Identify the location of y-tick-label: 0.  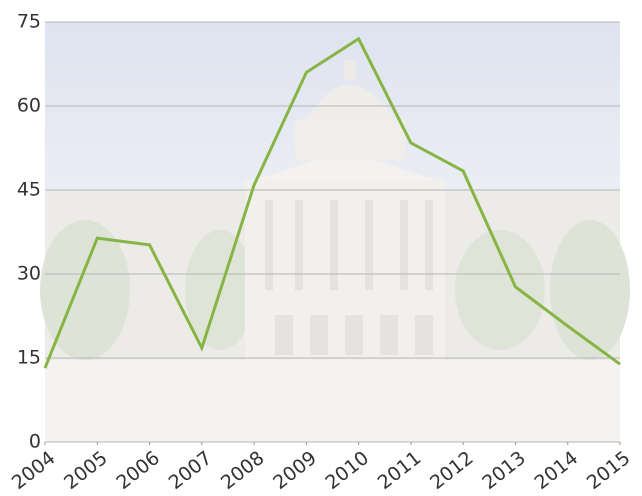
(35, 442).